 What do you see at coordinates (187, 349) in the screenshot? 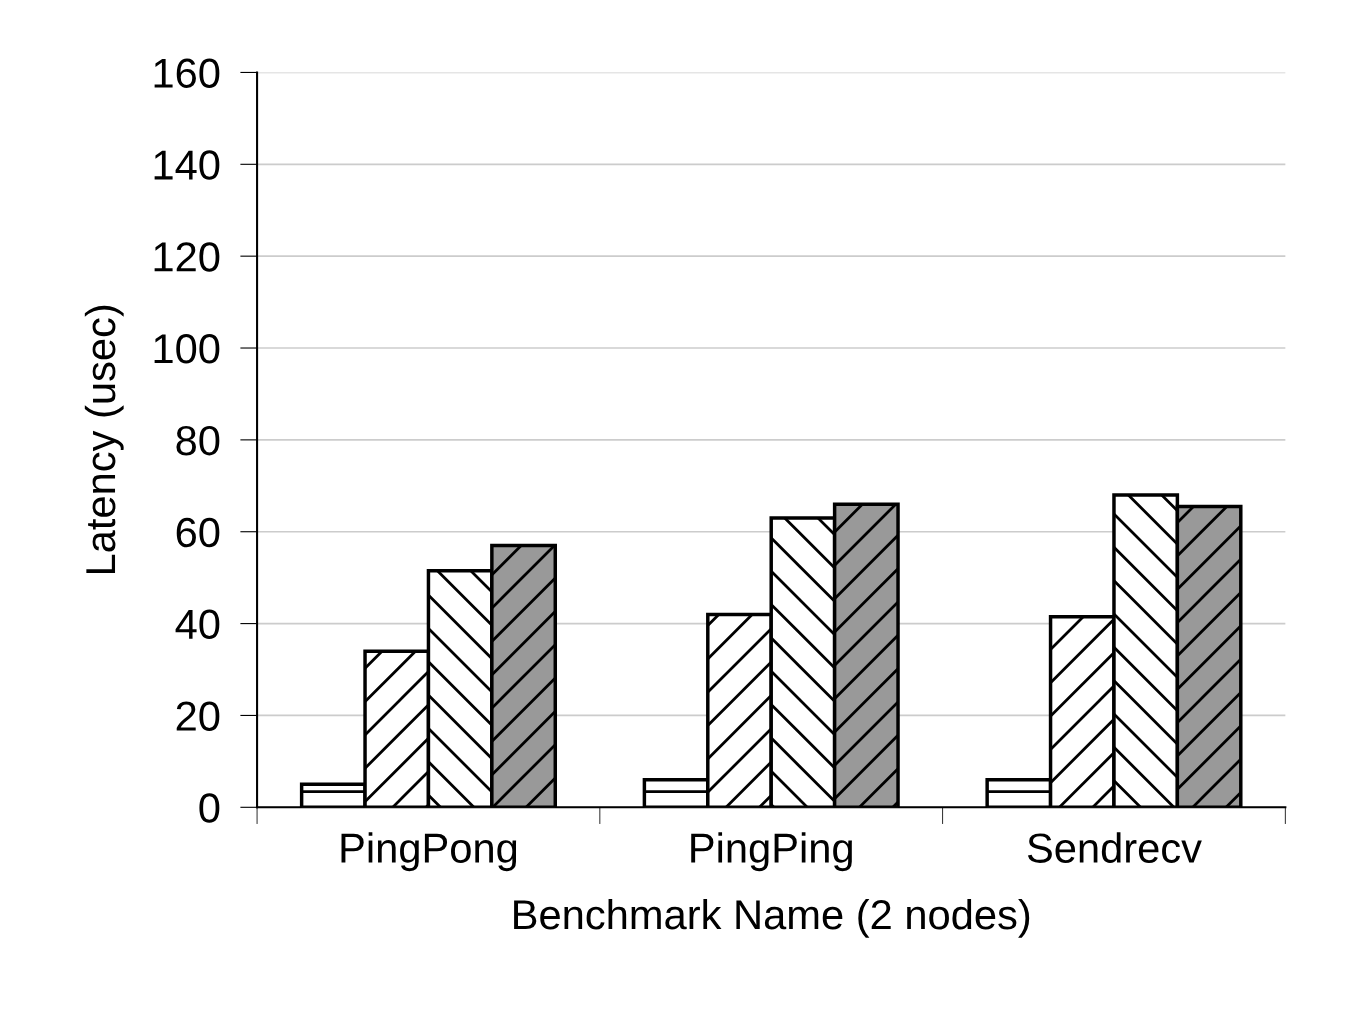
I see `y-tick-label: 100` at bounding box center [187, 349].